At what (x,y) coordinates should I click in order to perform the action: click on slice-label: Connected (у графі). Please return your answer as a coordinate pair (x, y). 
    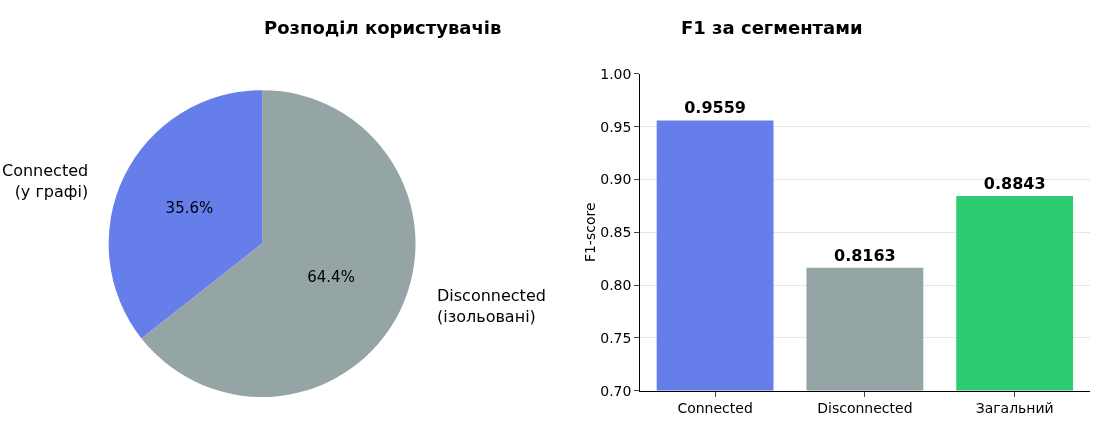
    Looking at the image, I should click on (45, 181).